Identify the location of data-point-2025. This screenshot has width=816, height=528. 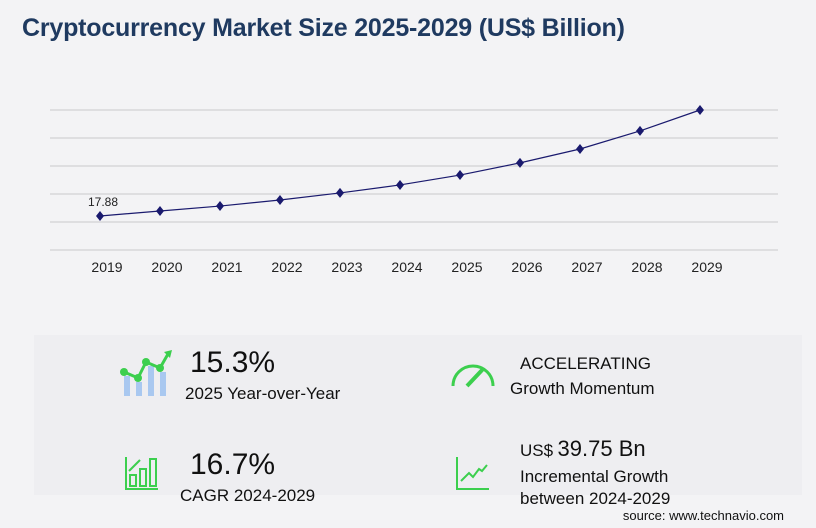
(460, 175).